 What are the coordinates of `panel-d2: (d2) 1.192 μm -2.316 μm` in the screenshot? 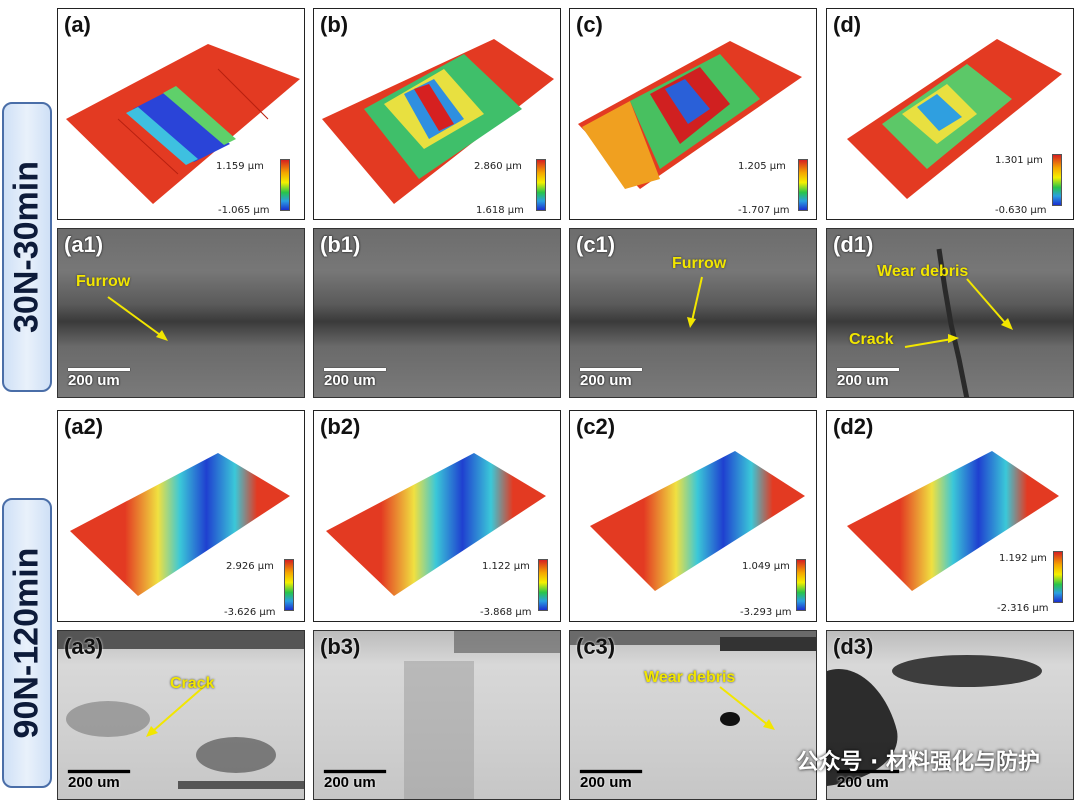 It's located at (950, 516).